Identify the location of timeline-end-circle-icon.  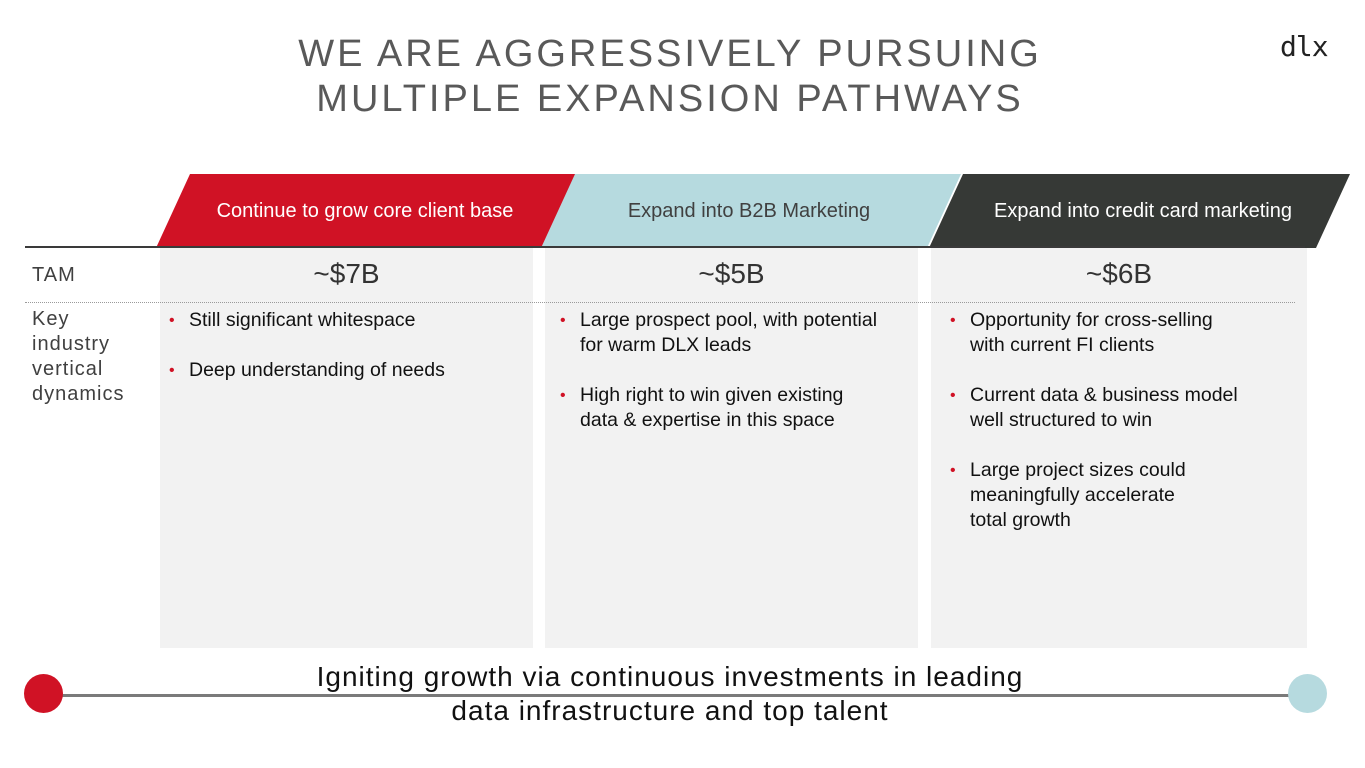
(1307, 693).